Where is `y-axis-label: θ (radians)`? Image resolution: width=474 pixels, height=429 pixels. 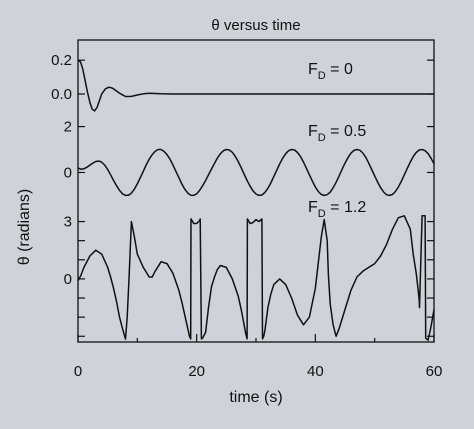
y-axis-label: θ (radians) is located at coordinates (24, 227).